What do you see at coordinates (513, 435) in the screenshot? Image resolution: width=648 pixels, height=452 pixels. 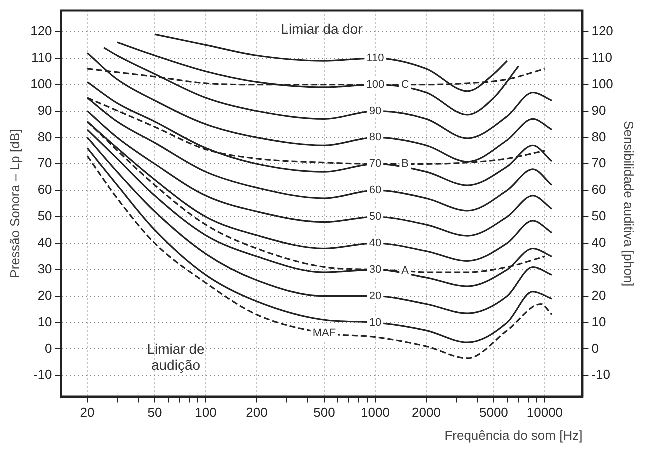 I see `x-axis-title: Frequência do som [Hz]` at bounding box center [513, 435].